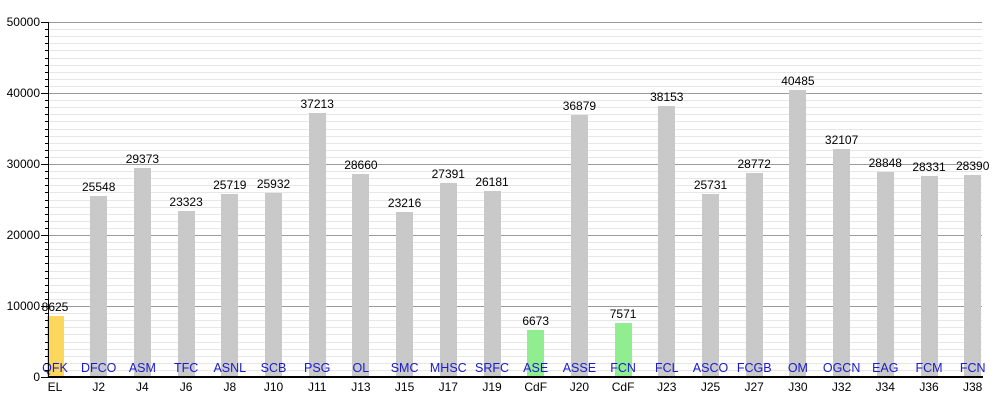 This screenshot has width=1000, height=400. I want to click on x-tick-label: J19, so click(492, 387).